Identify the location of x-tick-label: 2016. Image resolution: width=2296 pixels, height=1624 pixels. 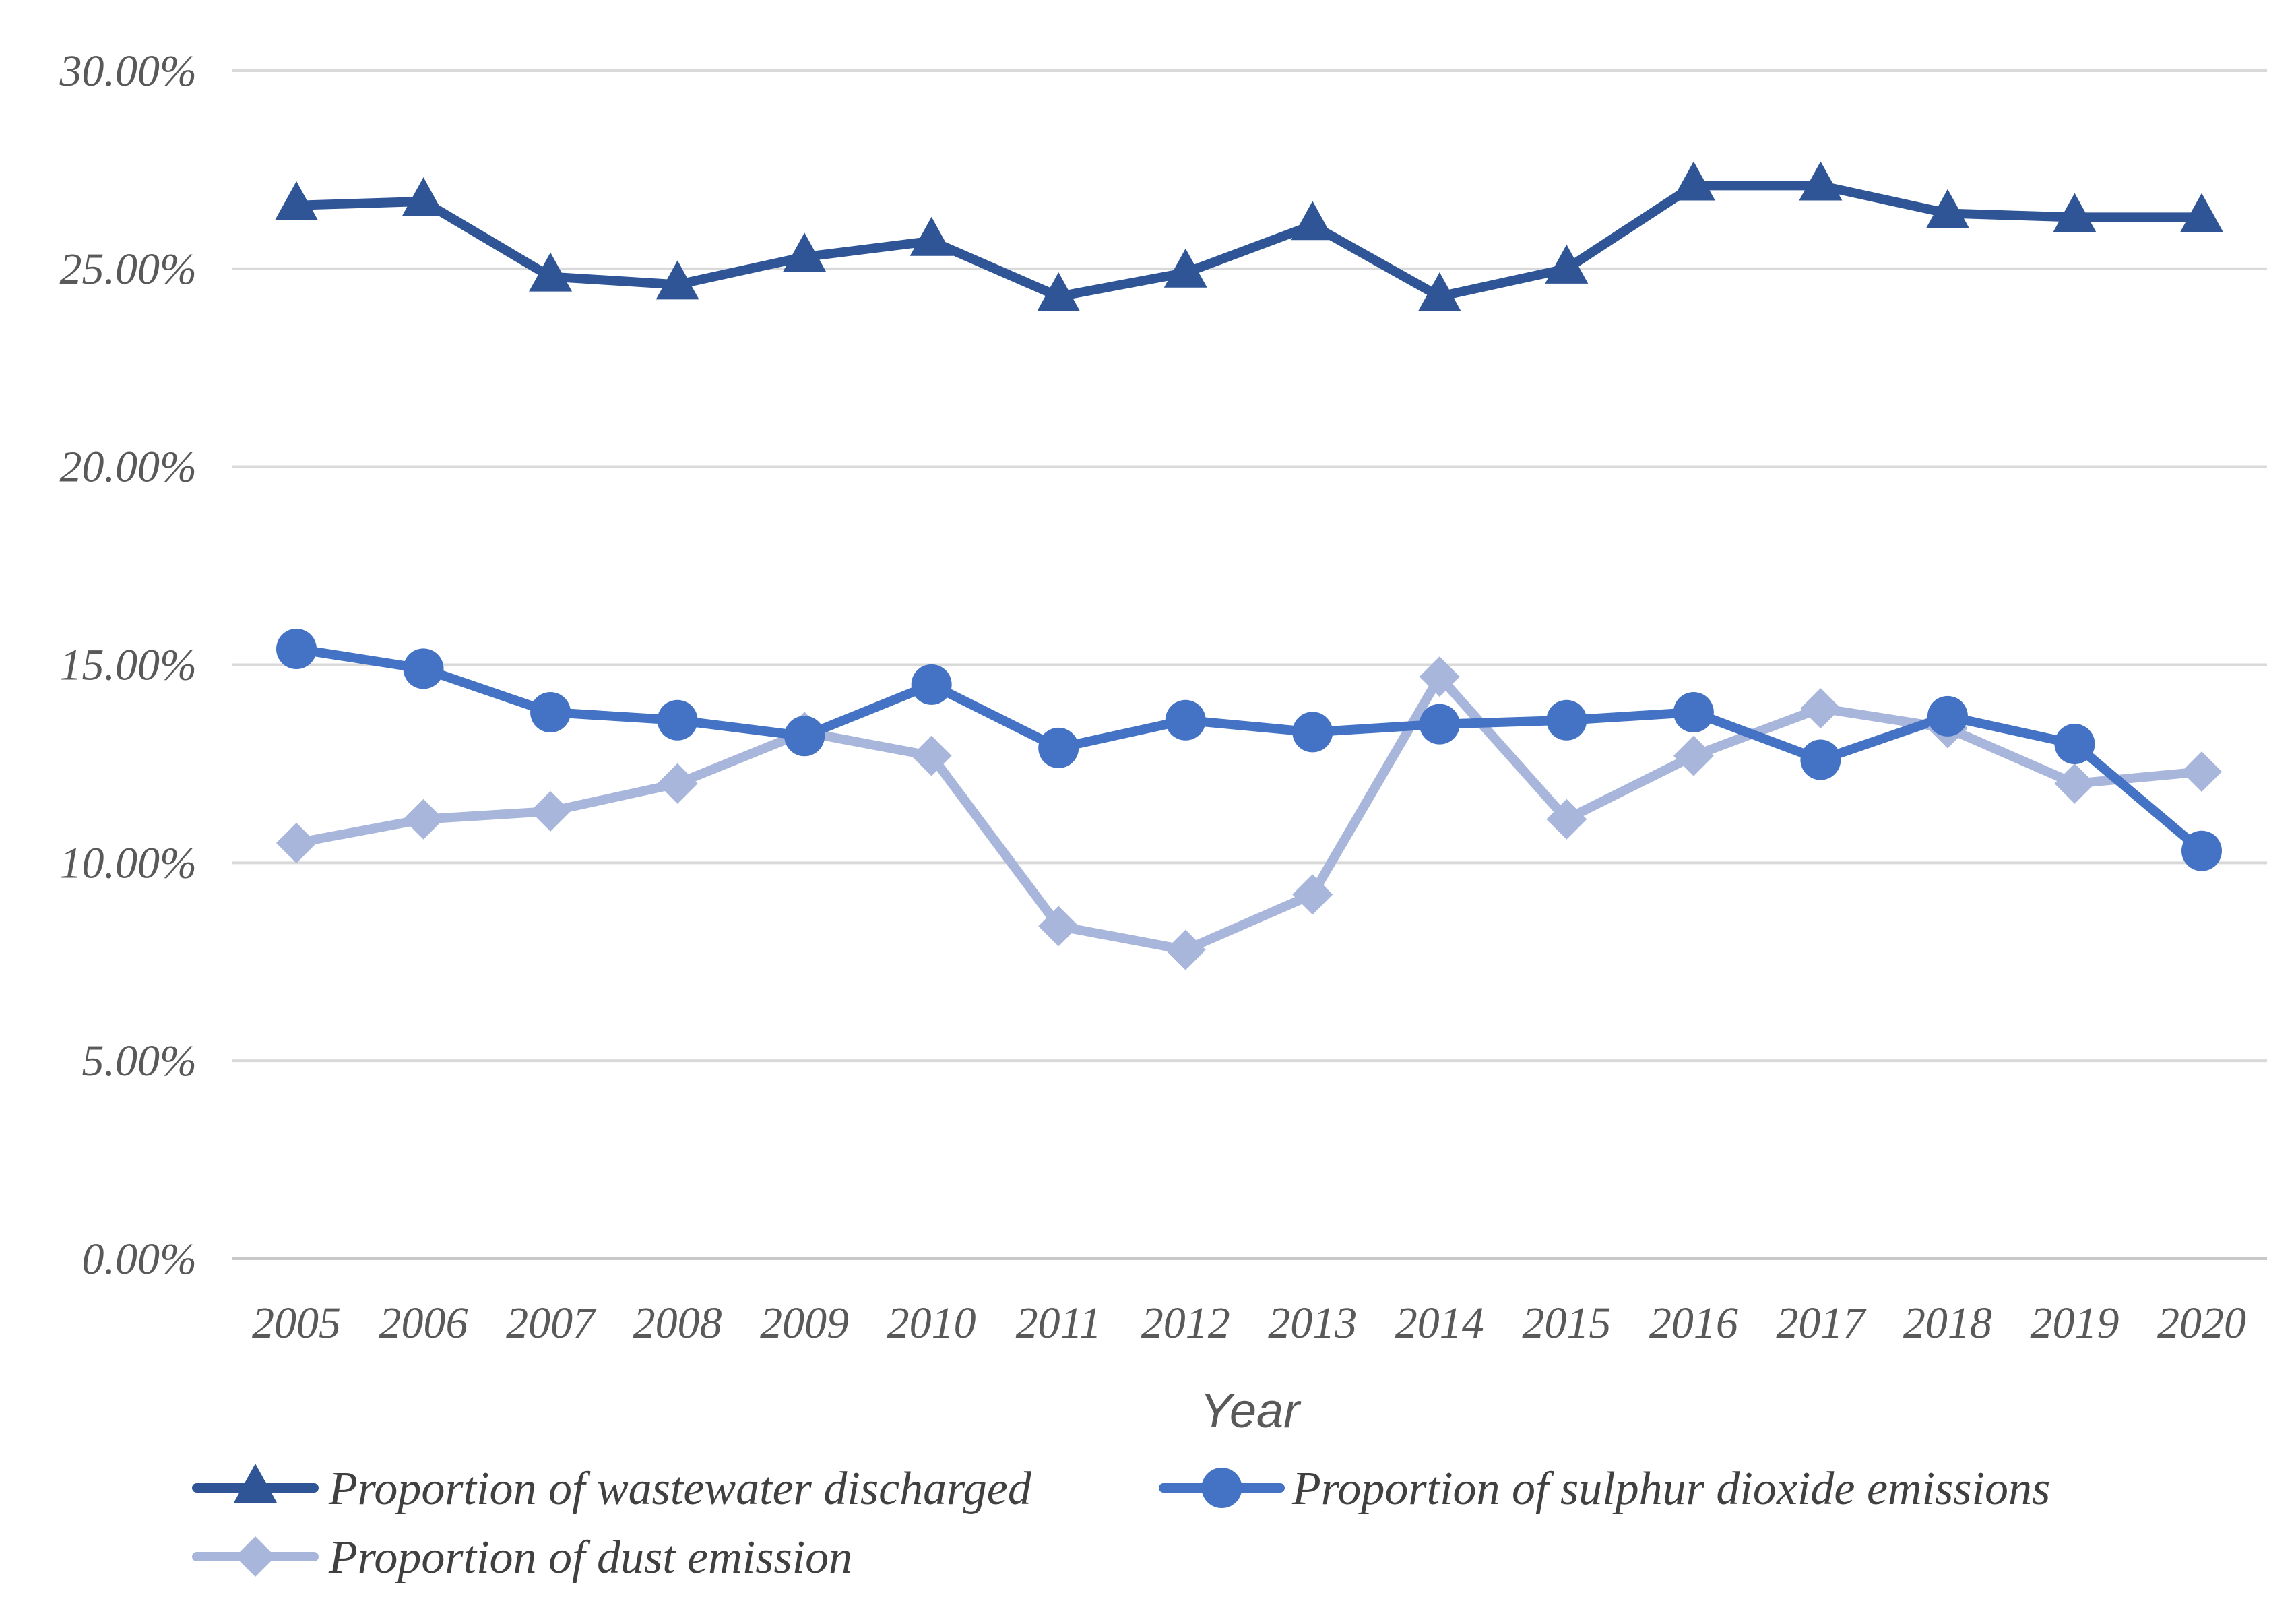
(1693, 1324).